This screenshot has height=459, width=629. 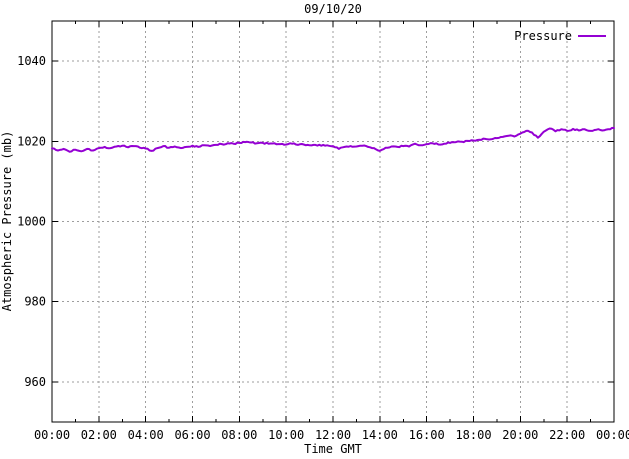 I want to click on x-tick-label: 04:00, so click(x=146, y=435).